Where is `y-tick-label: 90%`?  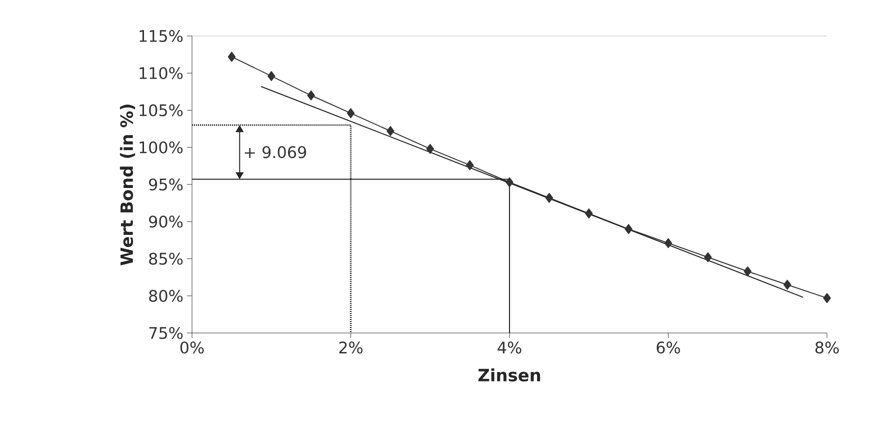 y-tick-label: 90% is located at coordinates (166, 222).